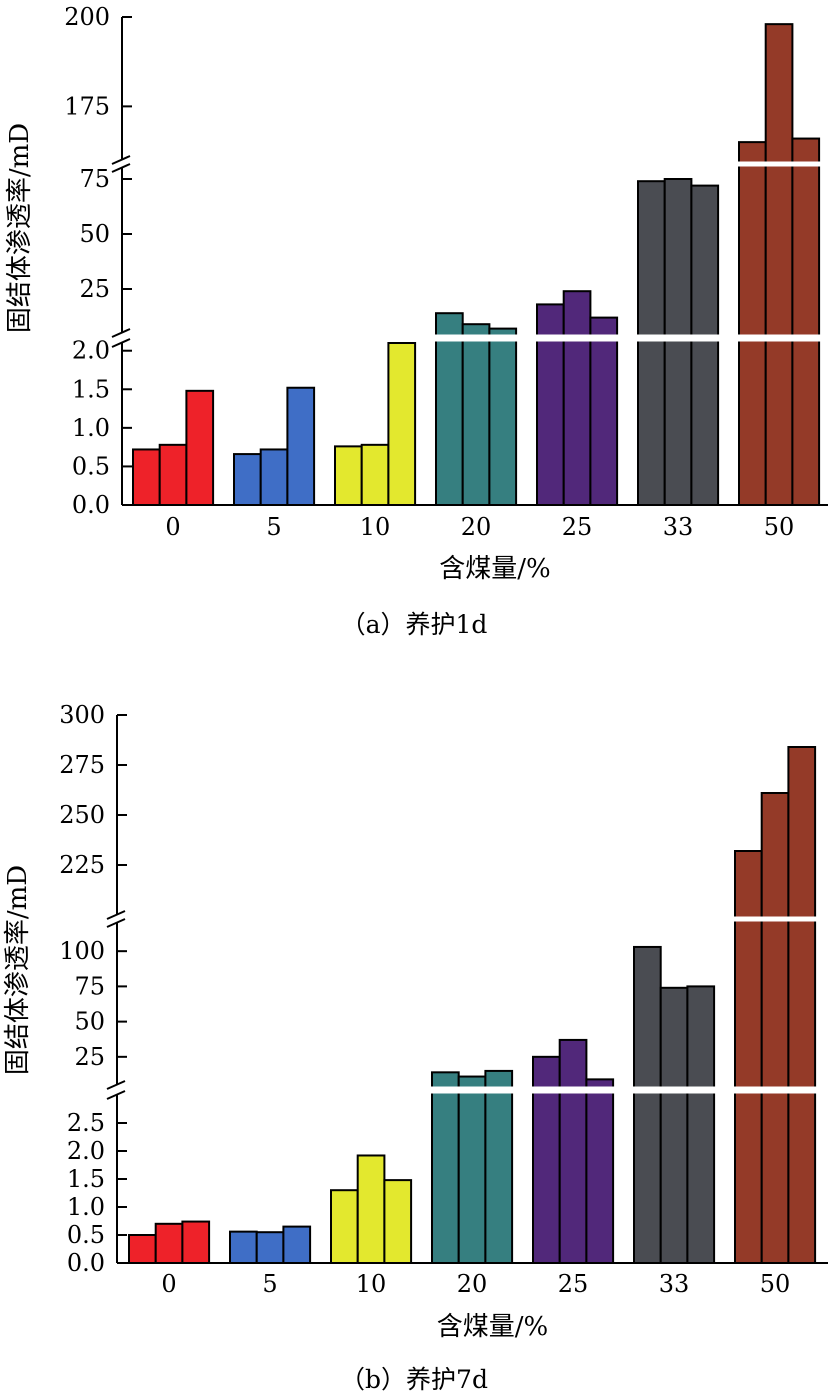  What do you see at coordinates (82, 765) in the screenshot?
I see `y-tick-label: 275` at bounding box center [82, 765].